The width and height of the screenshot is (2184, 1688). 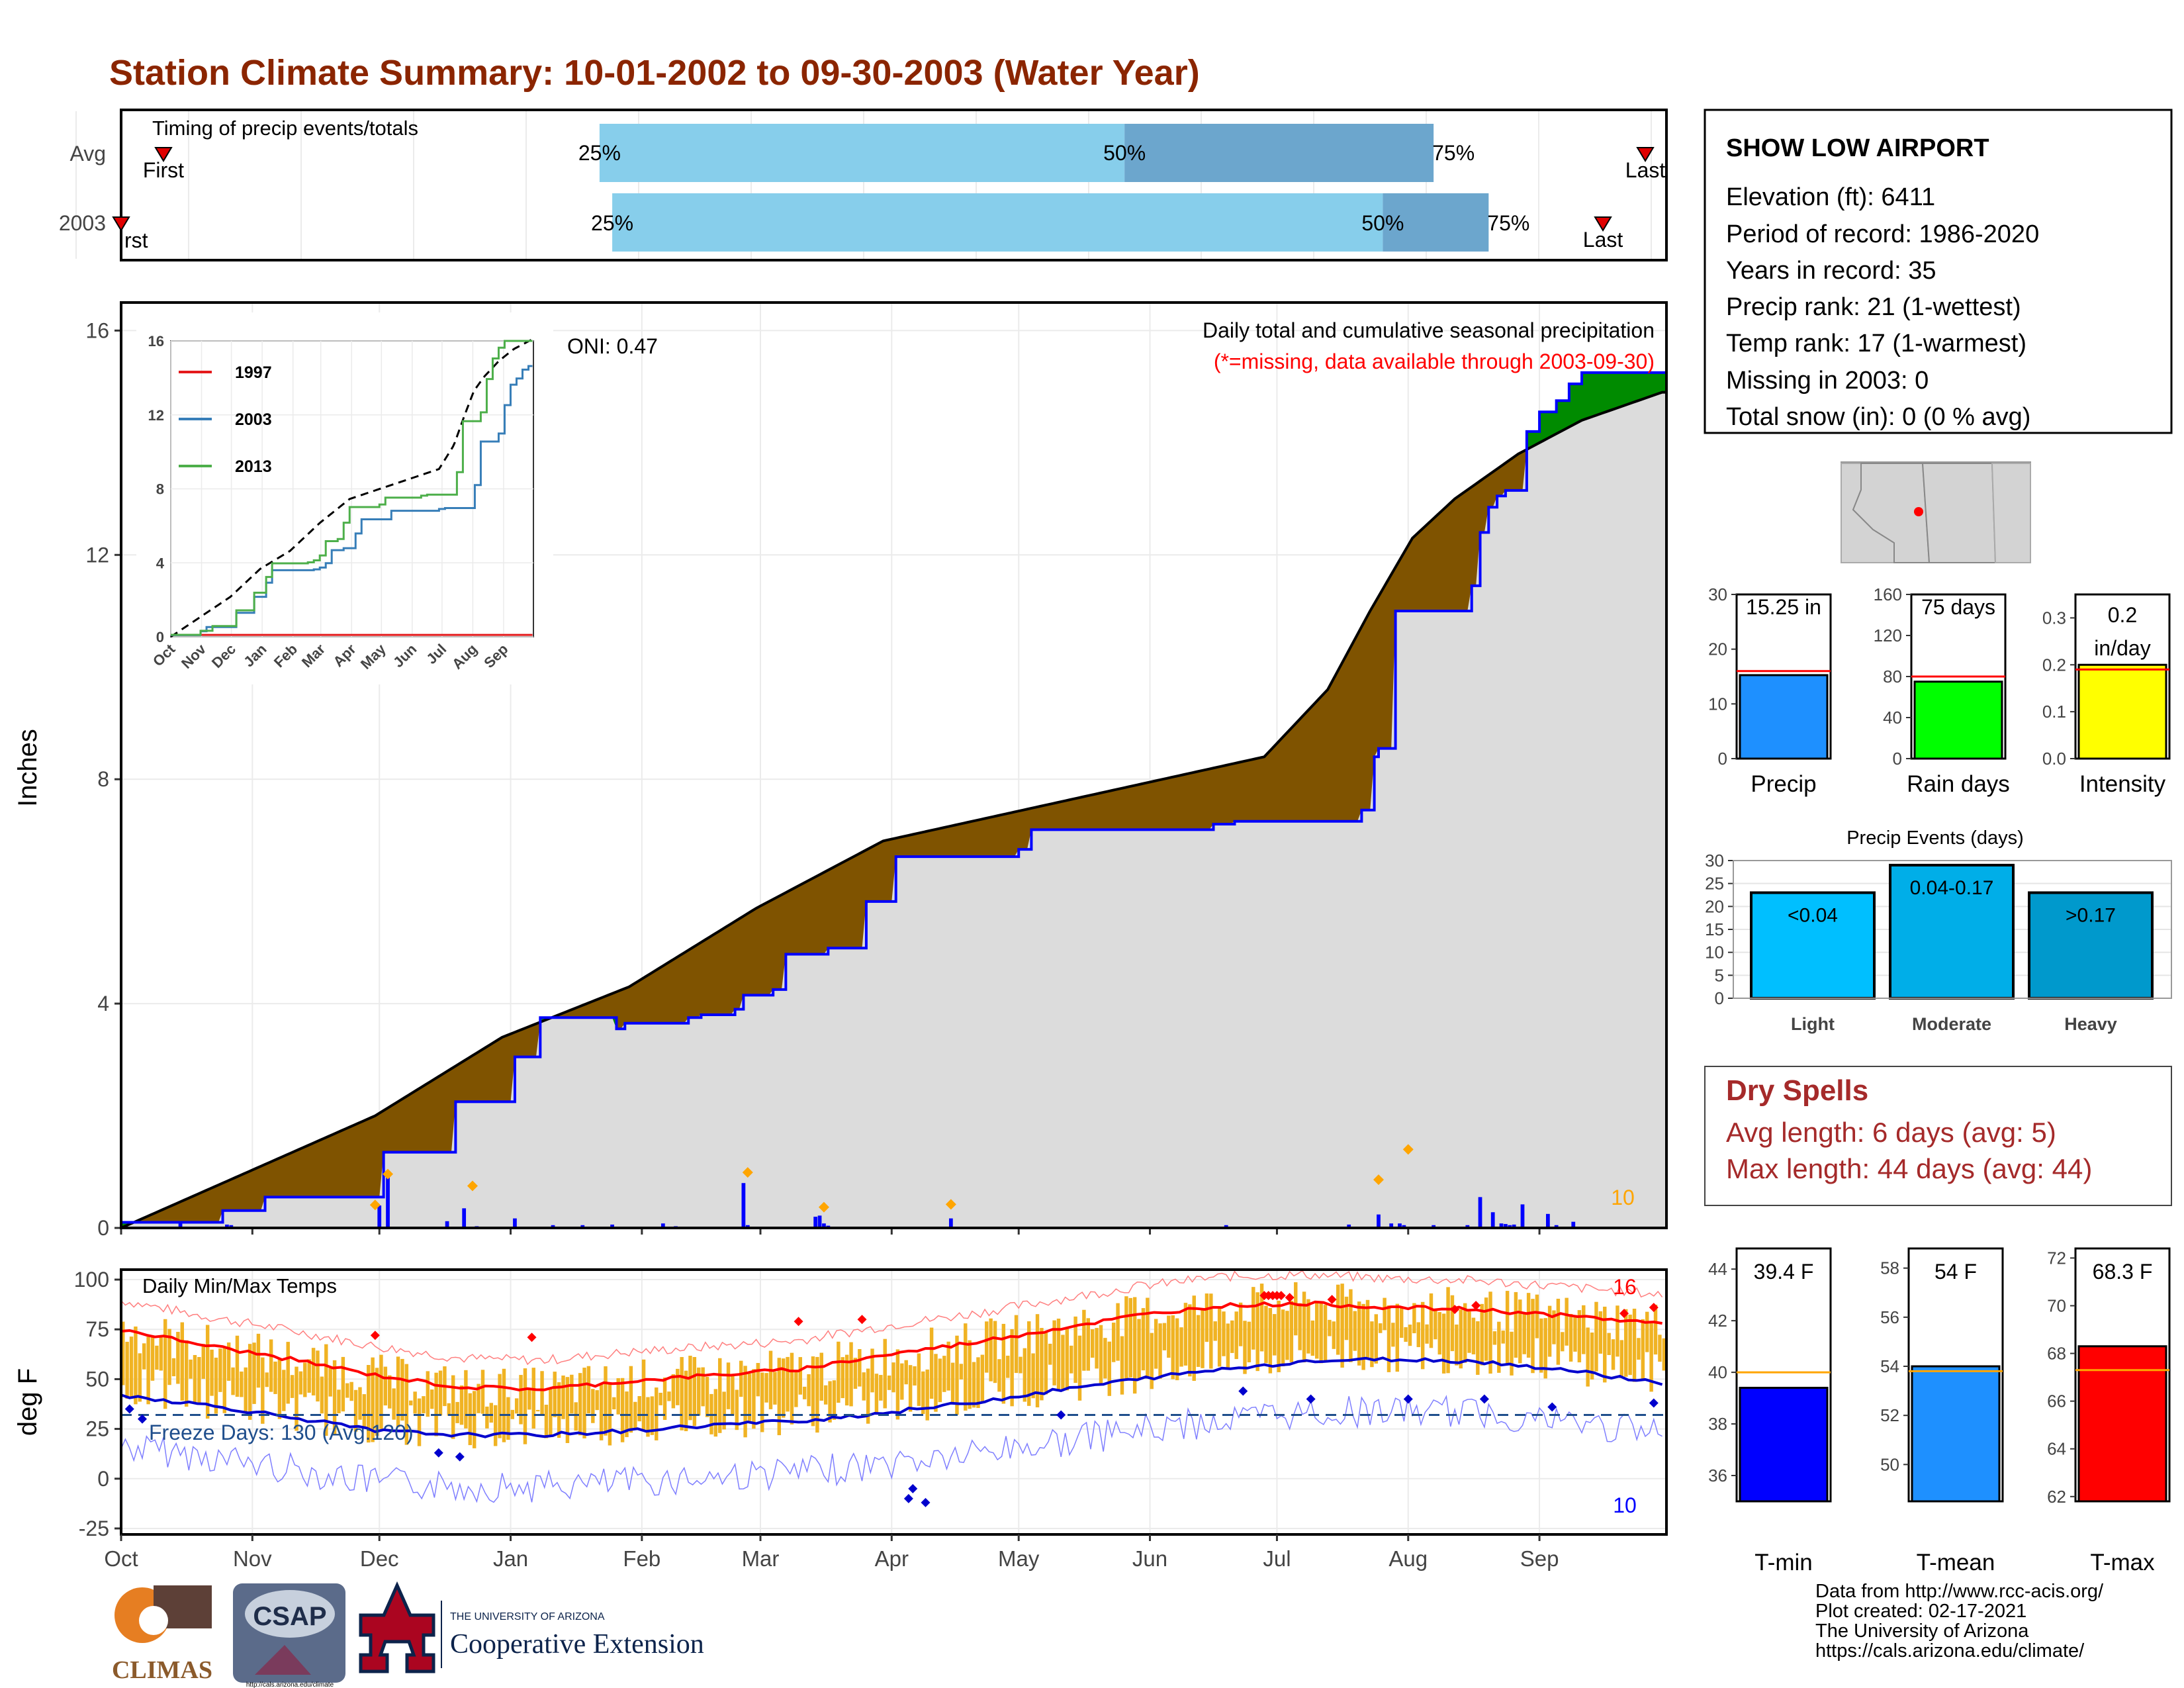 What do you see at coordinates (889, 188) in the screenshot?
I see `timing-marks: 25% 50% 75% First Last 25% 50% 75% Last rst` at bounding box center [889, 188].